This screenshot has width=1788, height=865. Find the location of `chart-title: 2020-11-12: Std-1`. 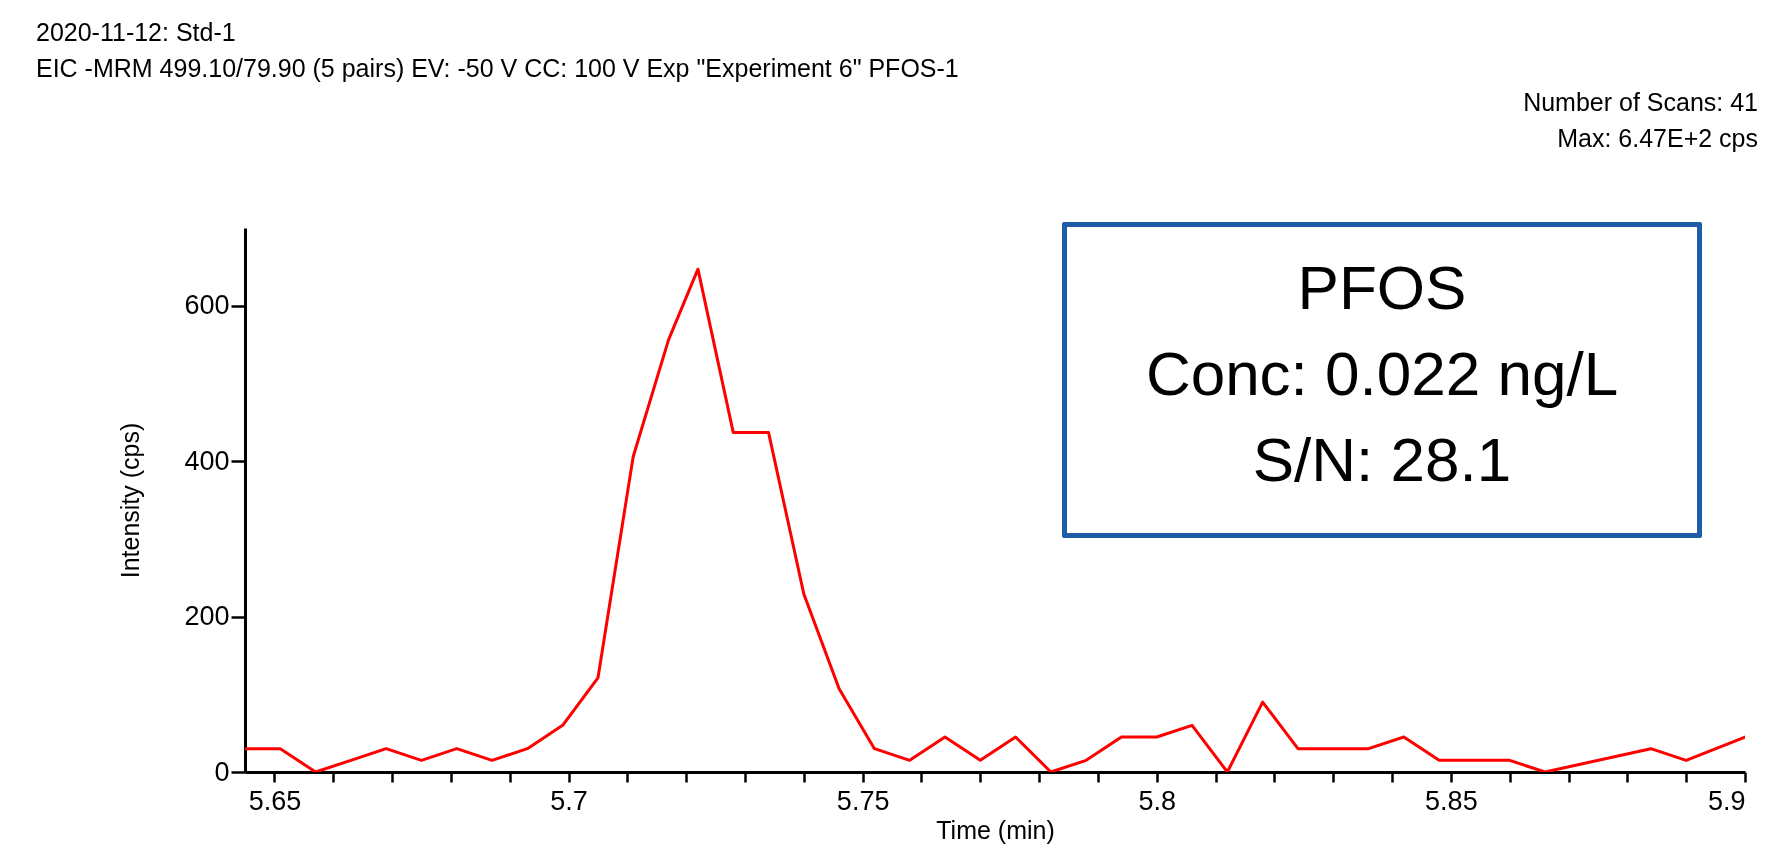

chart-title: 2020-11-12: Std-1 is located at coordinates (136, 32).